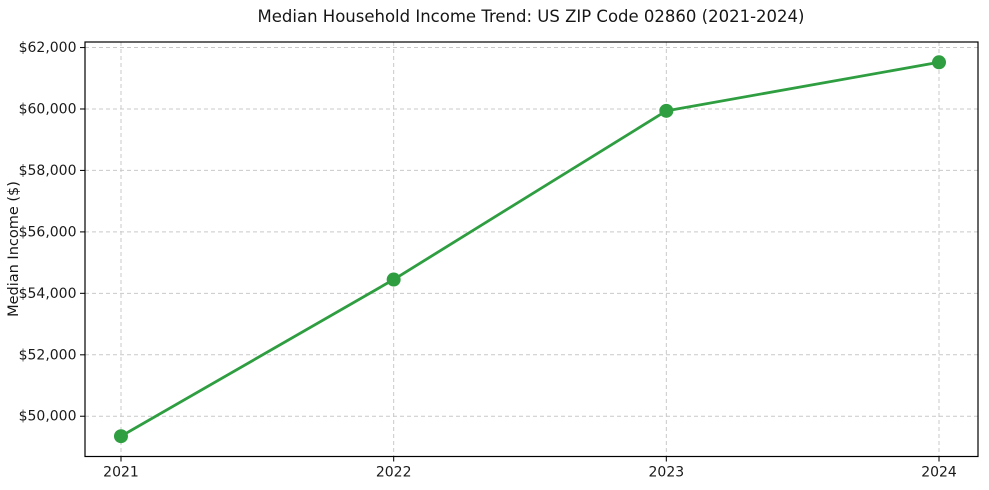  Describe the element at coordinates (48, 232) in the screenshot. I see `y-tick-label: $56,000` at that location.